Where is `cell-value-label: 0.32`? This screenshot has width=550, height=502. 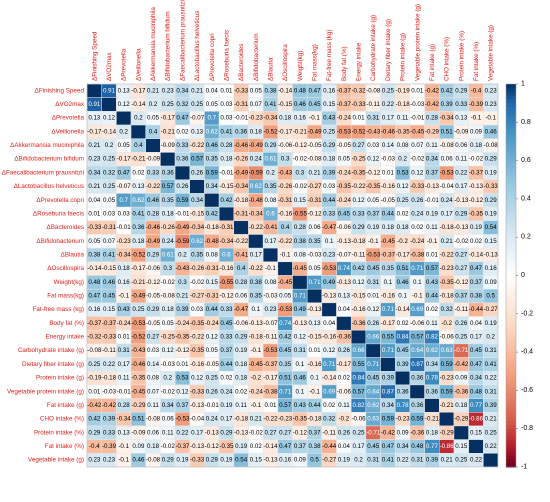
cell-value-label: 0.32 is located at coordinates (447, 309).